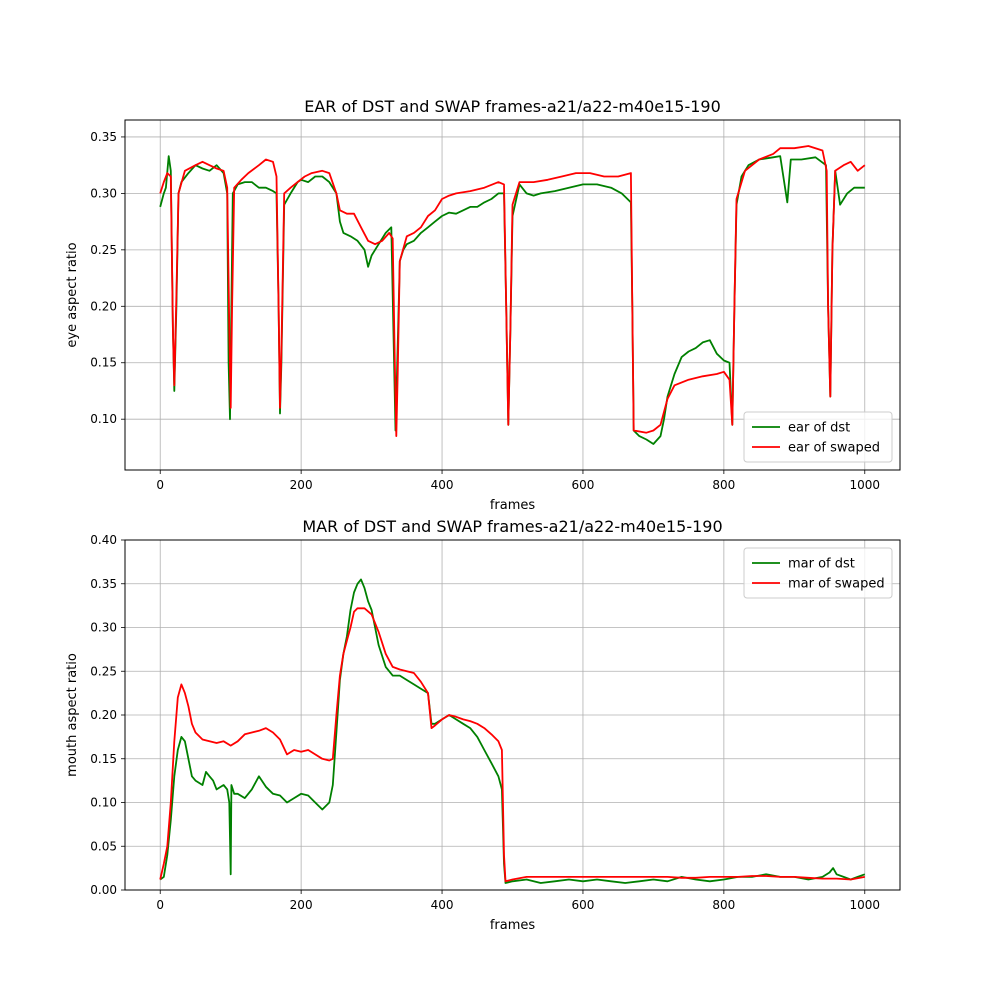 The width and height of the screenshot is (1000, 1000). What do you see at coordinates (583, 485) in the screenshot?
I see `ear-x-tick-label: 600` at bounding box center [583, 485].